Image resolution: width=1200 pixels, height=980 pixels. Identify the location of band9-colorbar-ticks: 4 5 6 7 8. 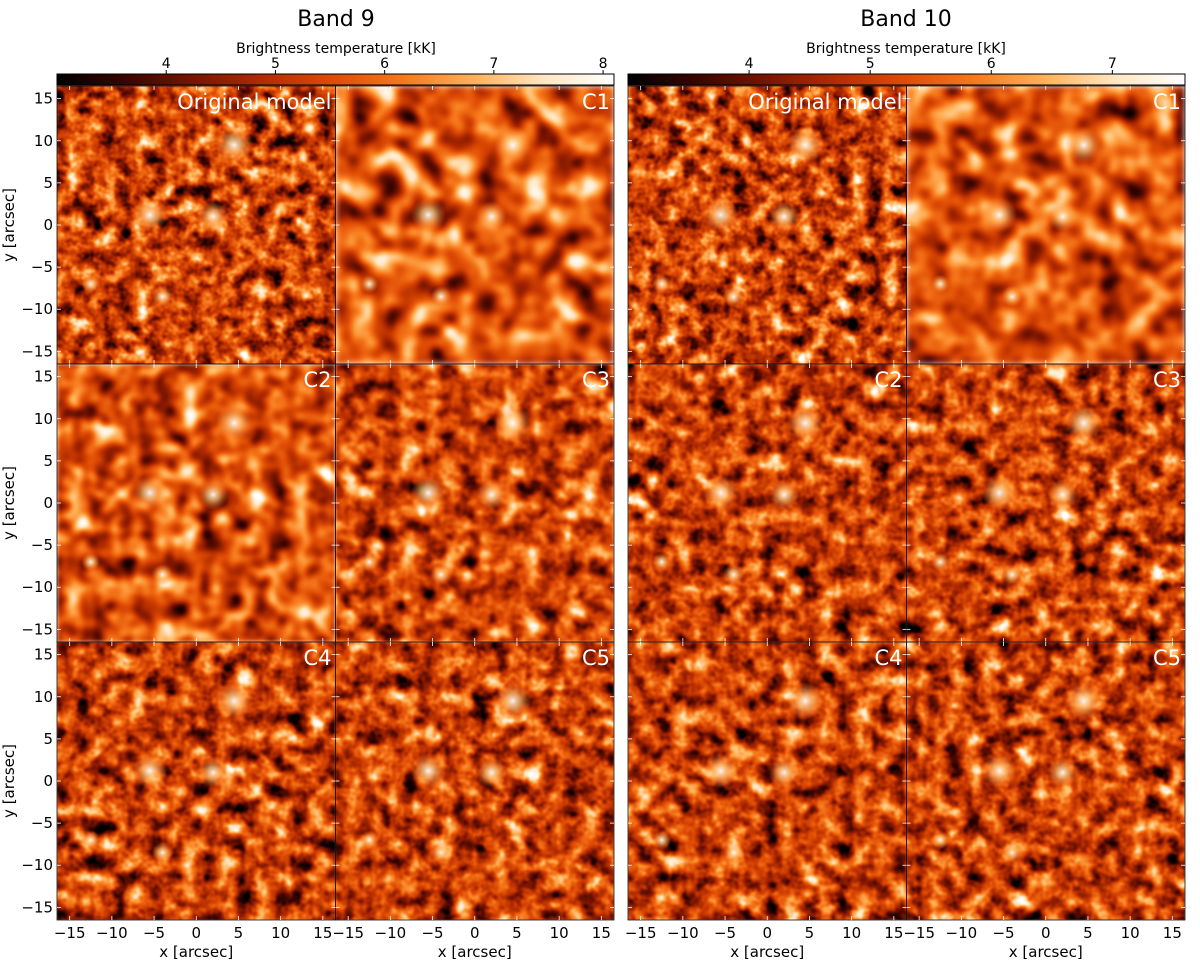
(385, 65).